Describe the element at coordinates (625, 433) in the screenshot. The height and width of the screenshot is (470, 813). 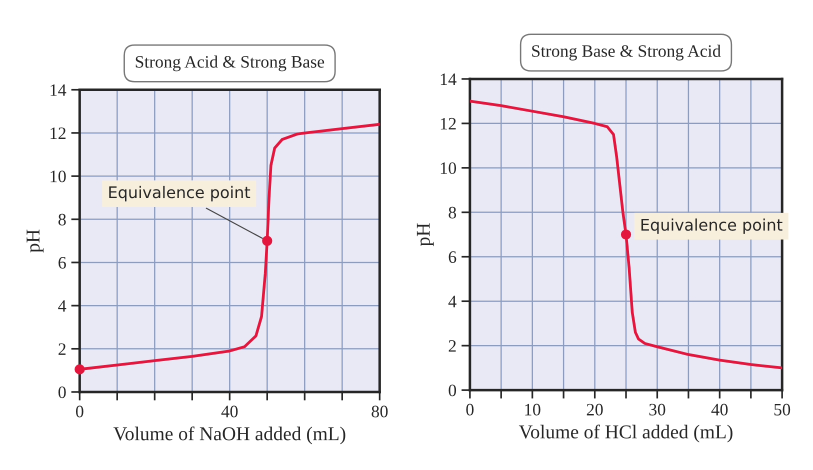
I see `x-axis-title: Volume of HCl added (mL)` at that location.